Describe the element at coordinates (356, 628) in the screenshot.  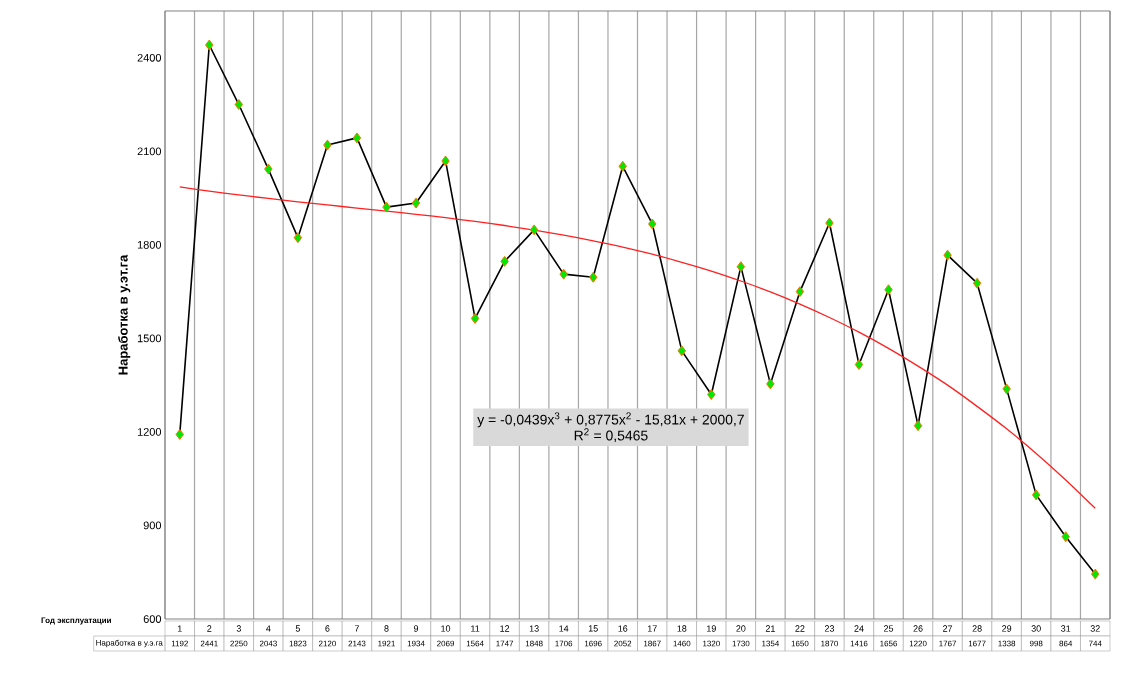
I see `x-tick-label: 7` at that location.